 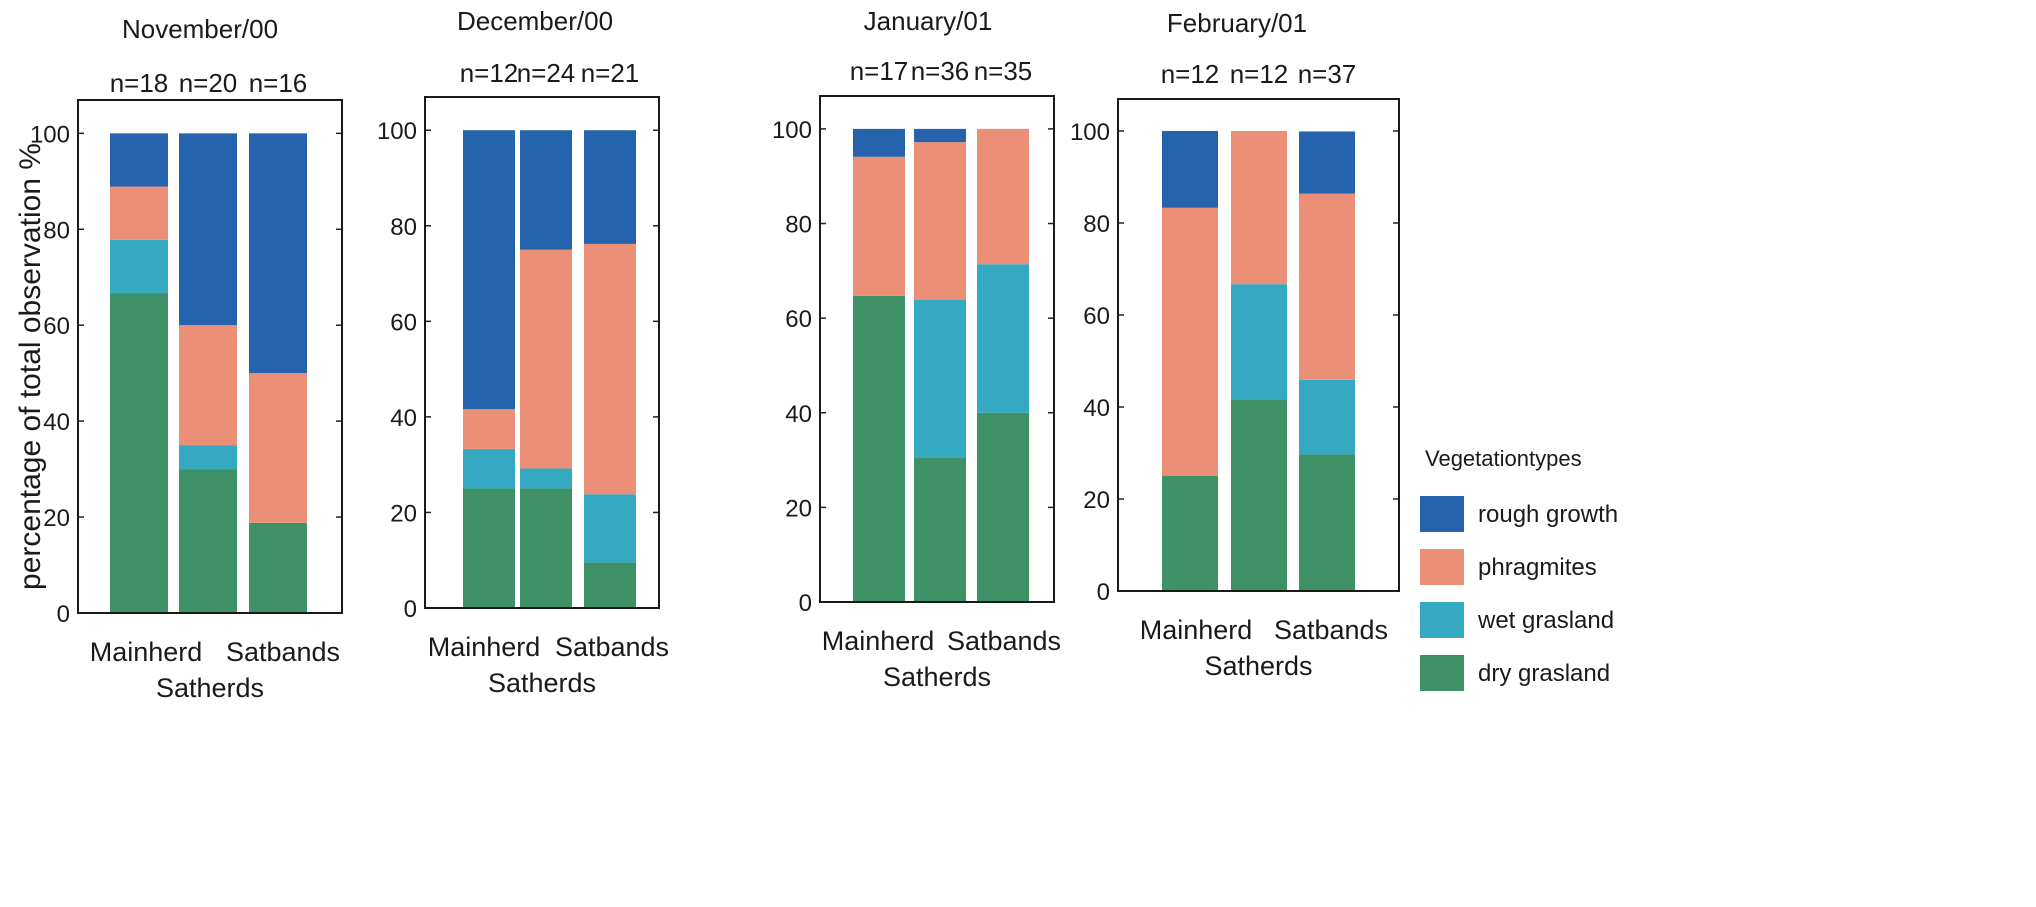 I want to click on legend-item-rough-growth: rough growth, so click(x=1519, y=514).